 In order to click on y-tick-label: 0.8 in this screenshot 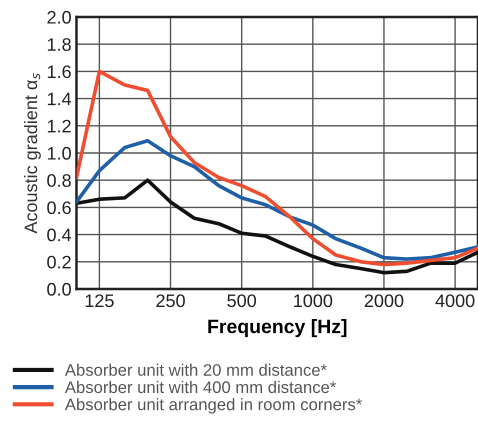, I will do `click(59, 180)`.